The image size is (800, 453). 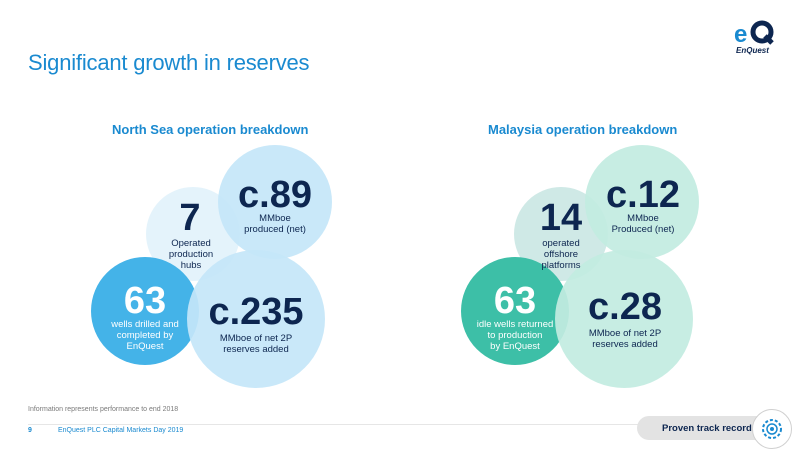 I want to click on ns-reserves-circle, so click(x=256, y=319).